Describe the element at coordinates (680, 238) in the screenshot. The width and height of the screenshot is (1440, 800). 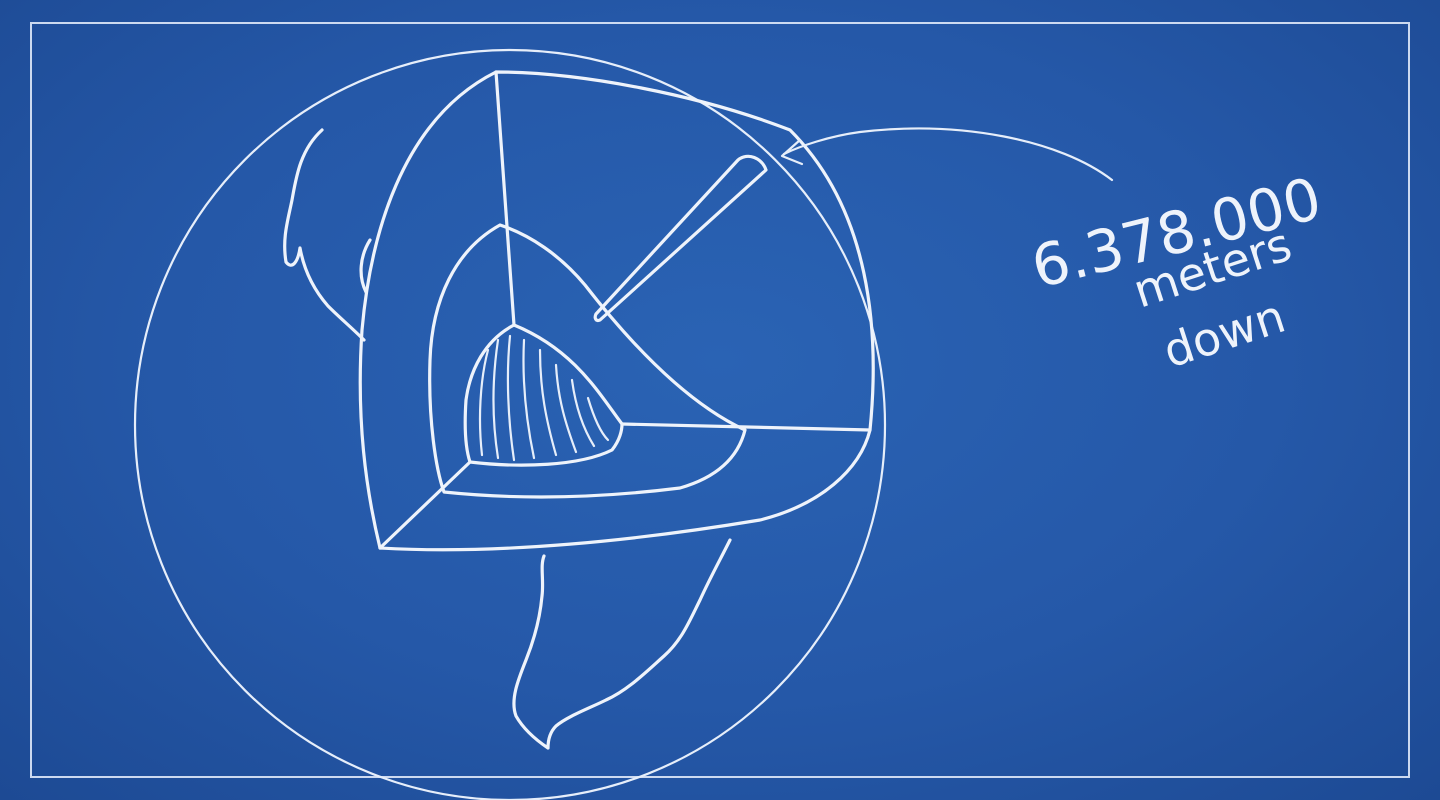
I see `drill-shaft` at that location.